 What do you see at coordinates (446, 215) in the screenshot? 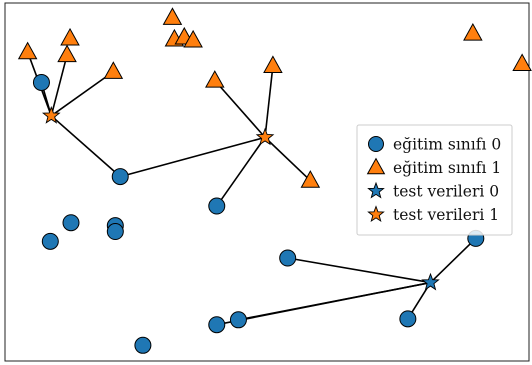
I see `legend-label: test verileri 1` at bounding box center [446, 215].